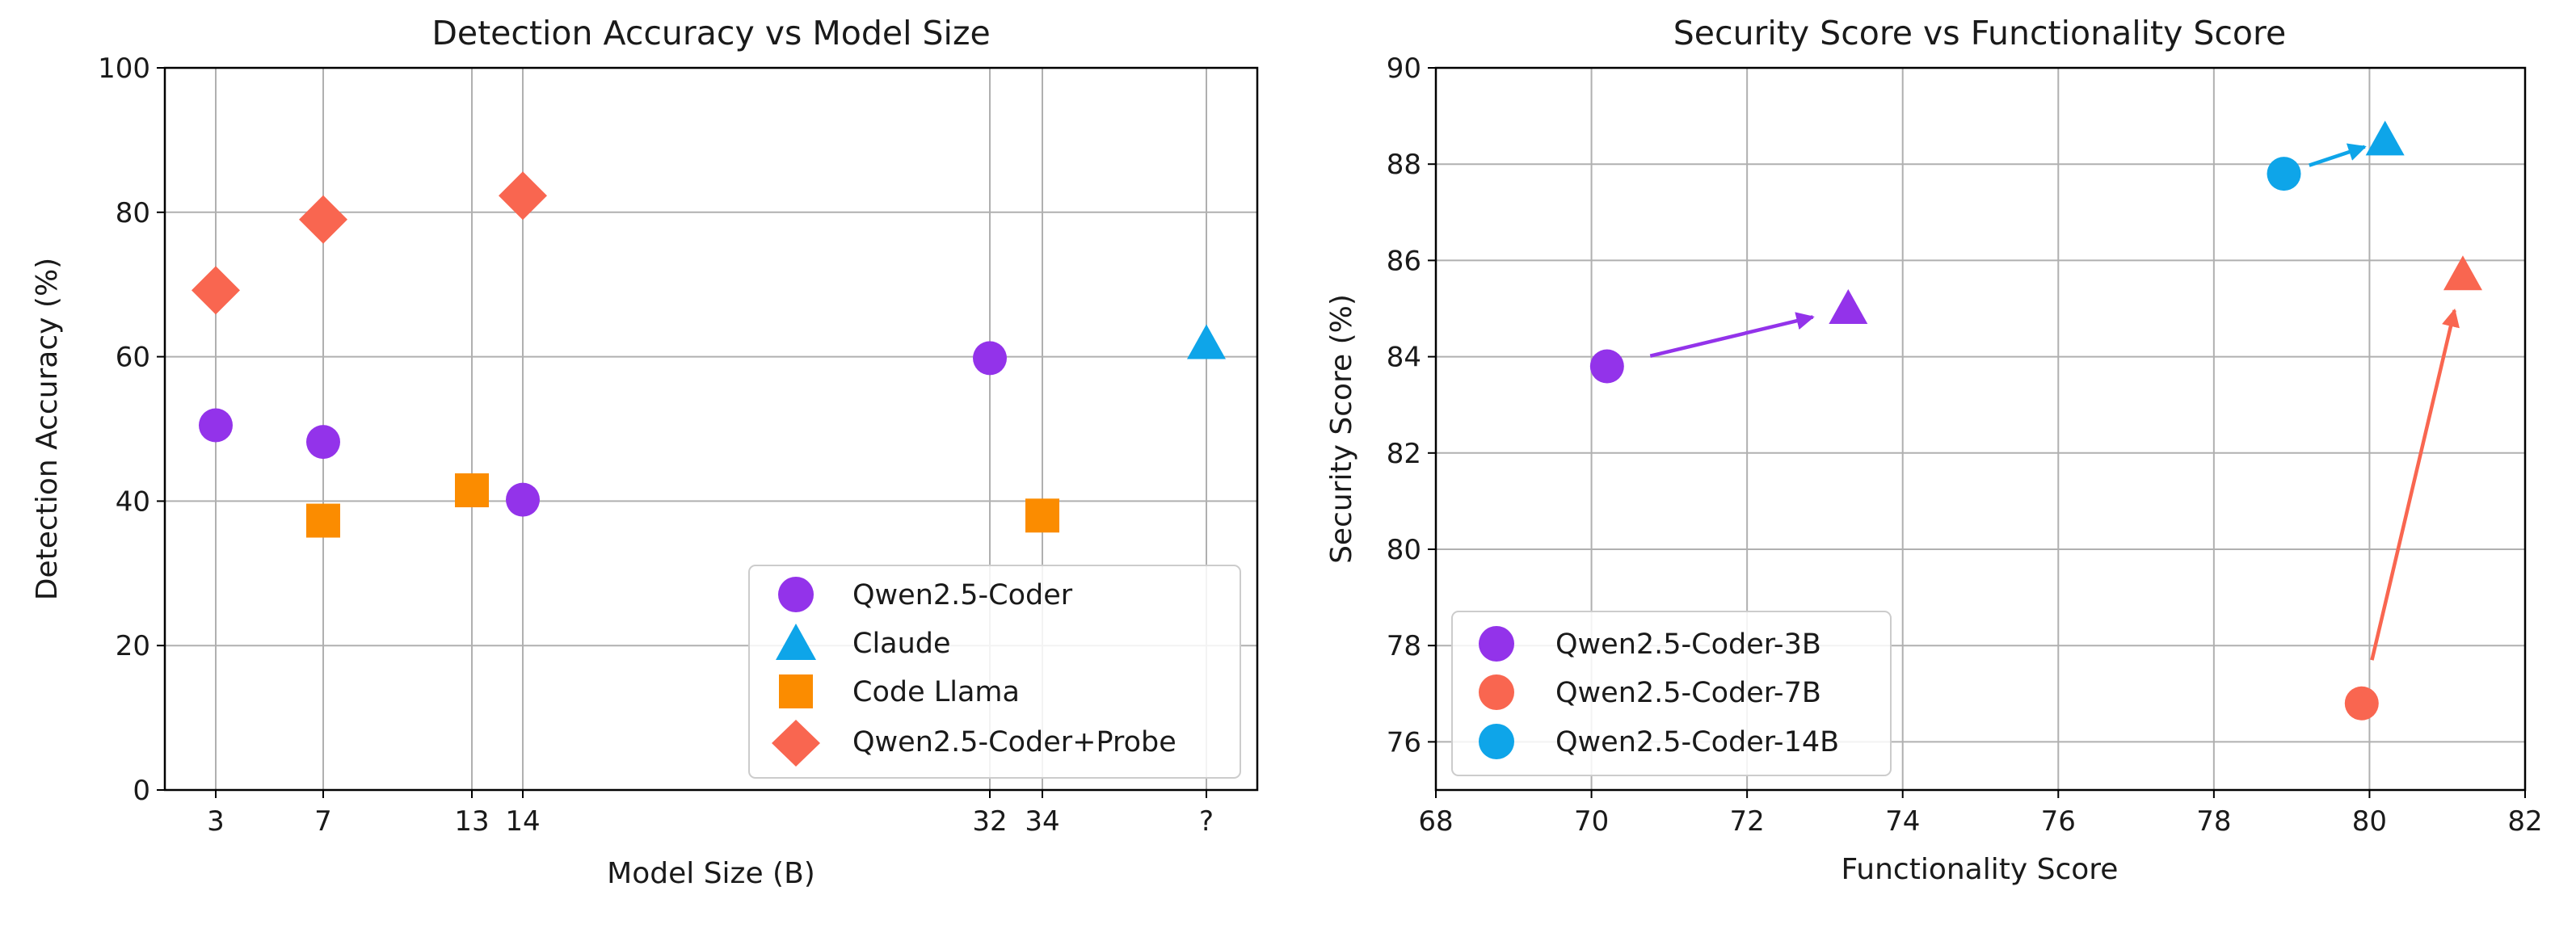 The image size is (2576, 937). What do you see at coordinates (1206, 821) in the screenshot?
I see `tick-label-x: ?` at bounding box center [1206, 821].